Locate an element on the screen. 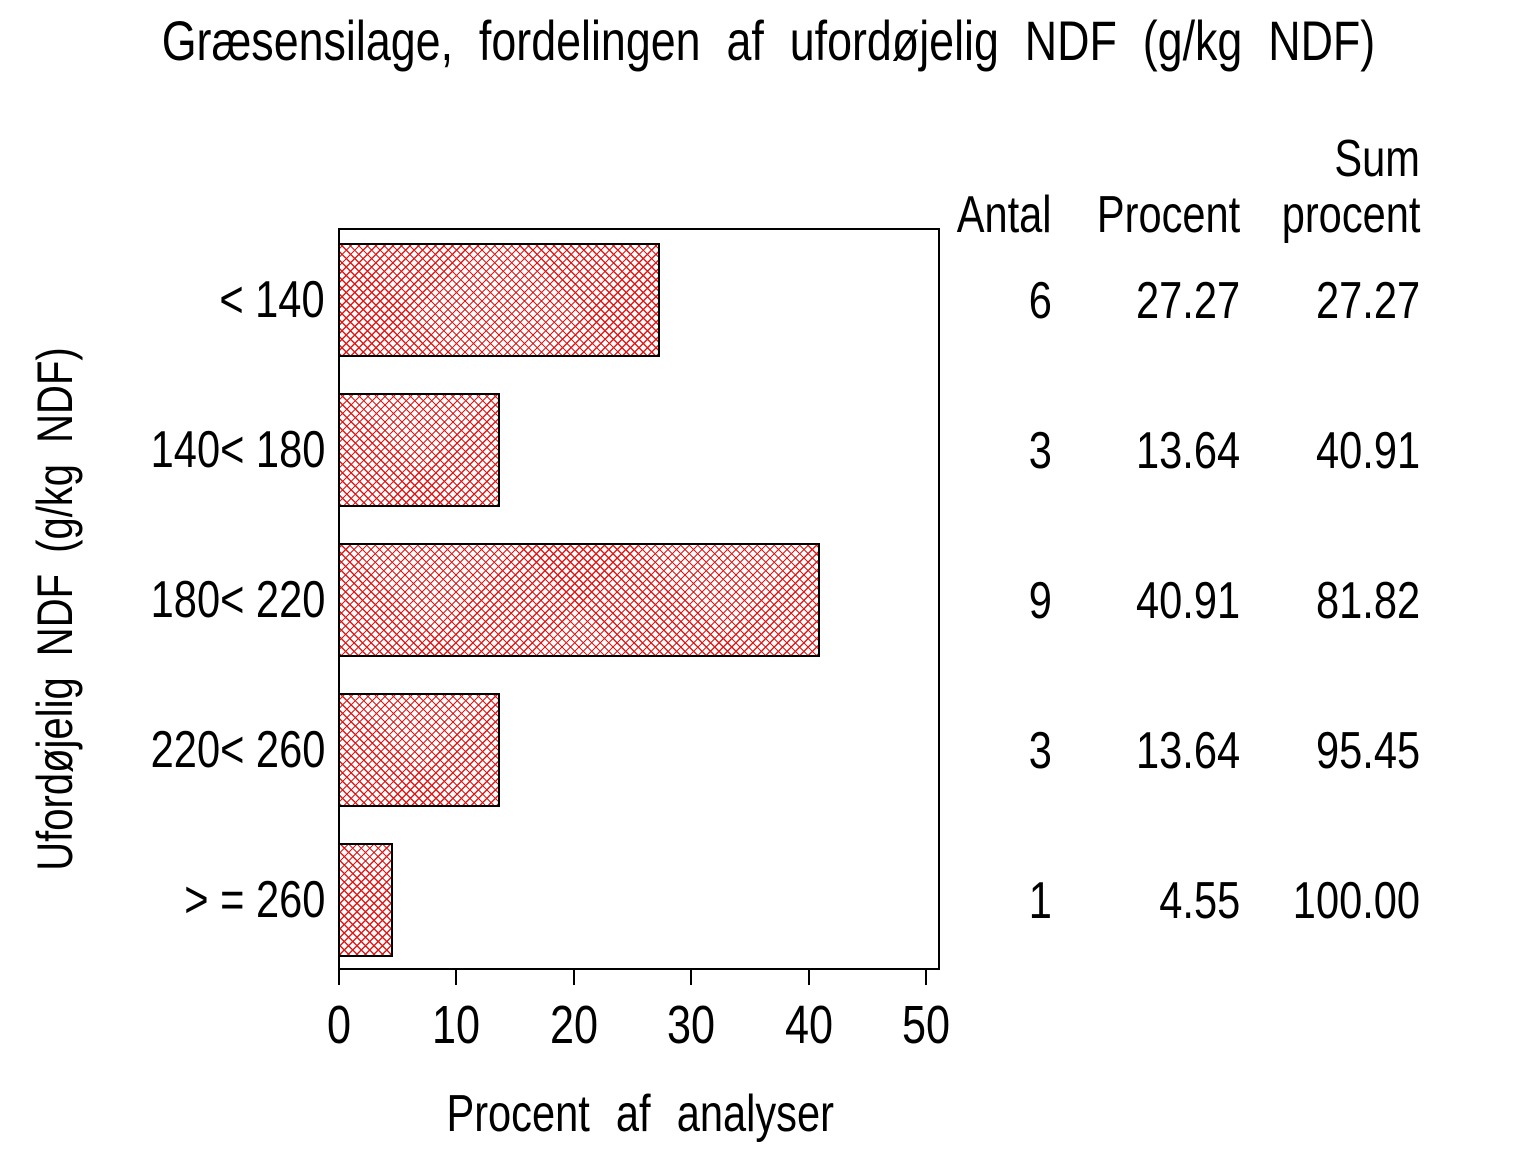 This screenshot has width=1536, height=1152. table-cell-antal: 6 is located at coordinates (1040, 301).